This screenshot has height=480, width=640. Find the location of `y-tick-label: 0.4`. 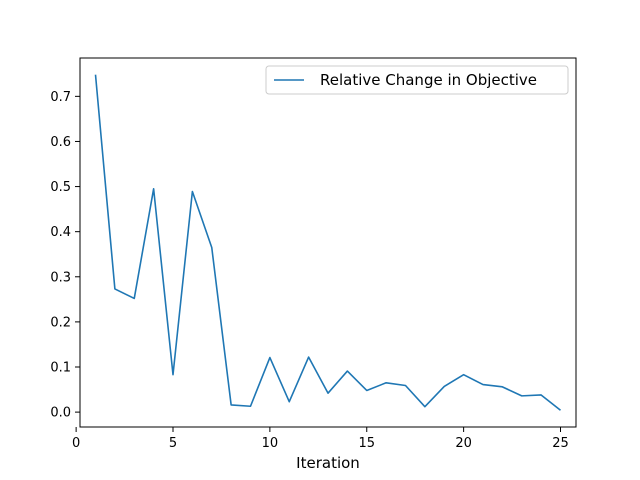

y-tick-label: 0.4 is located at coordinates (60, 232).